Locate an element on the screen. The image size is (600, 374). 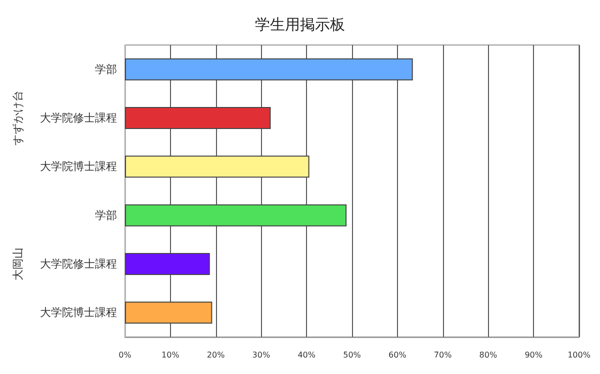
text: 大岡山 is located at coordinates (18, 264).